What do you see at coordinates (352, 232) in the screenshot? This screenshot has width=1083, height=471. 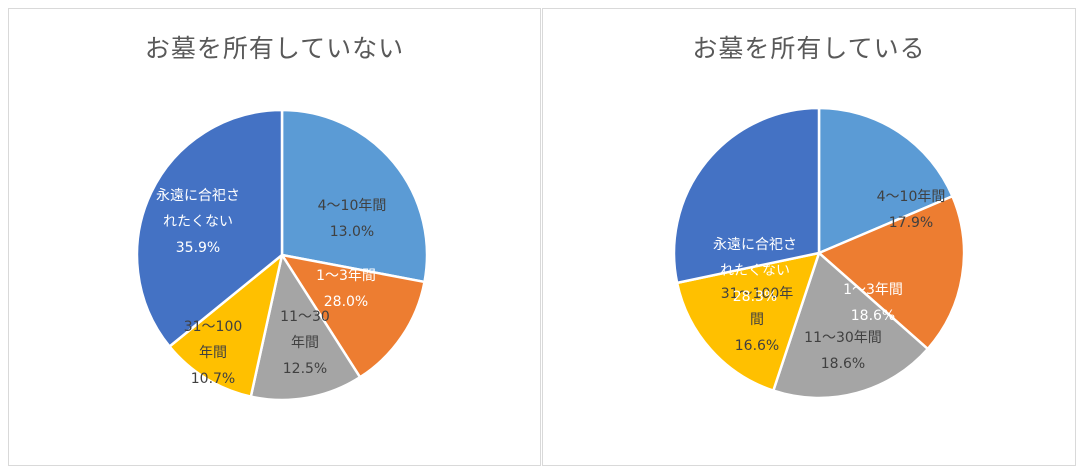 I see `slice-percent-label: 13.0%` at bounding box center [352, 232].